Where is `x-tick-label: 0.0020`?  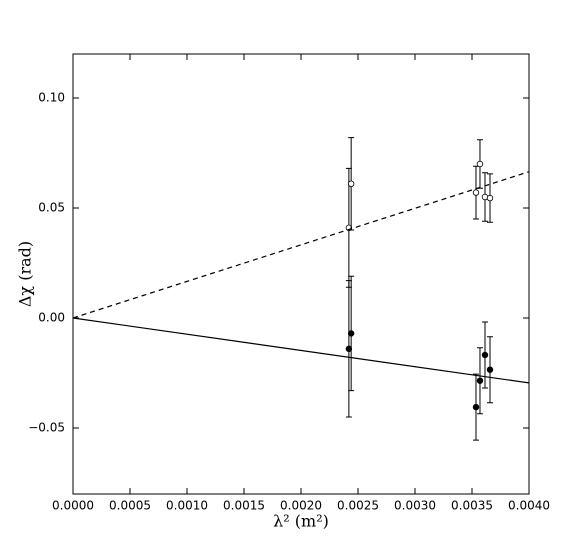
x-tick-label: 0.0020 is located at coordinates (301, 506).